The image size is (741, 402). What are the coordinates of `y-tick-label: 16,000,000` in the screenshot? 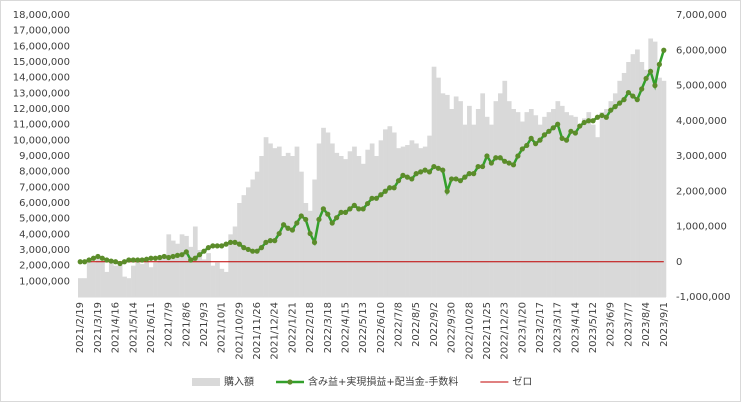 It's located at (41, 46).